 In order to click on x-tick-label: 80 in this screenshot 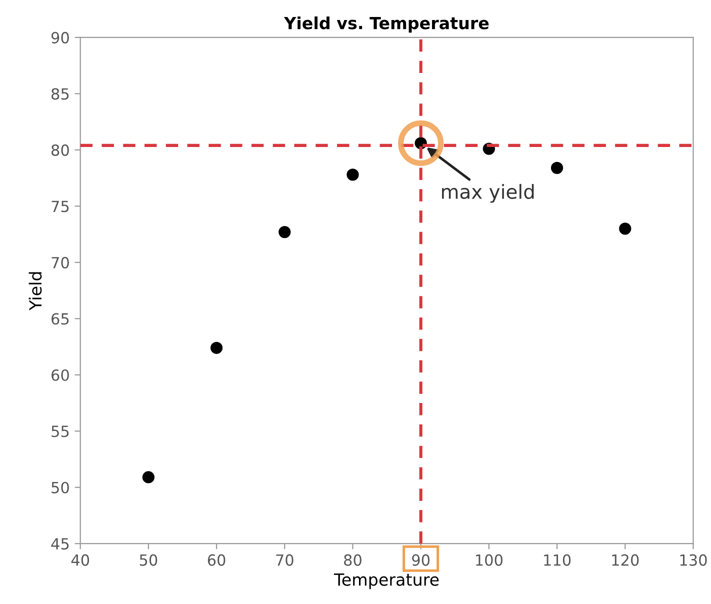, I will do `click(353, 560)`.